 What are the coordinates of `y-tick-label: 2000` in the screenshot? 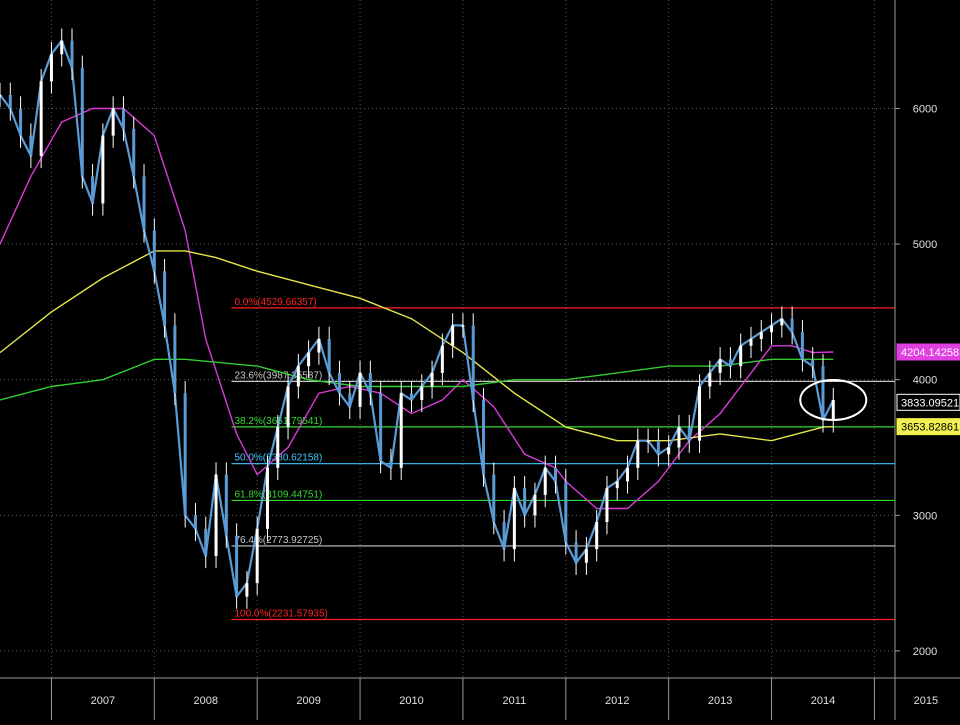 It's located at (925, 652).